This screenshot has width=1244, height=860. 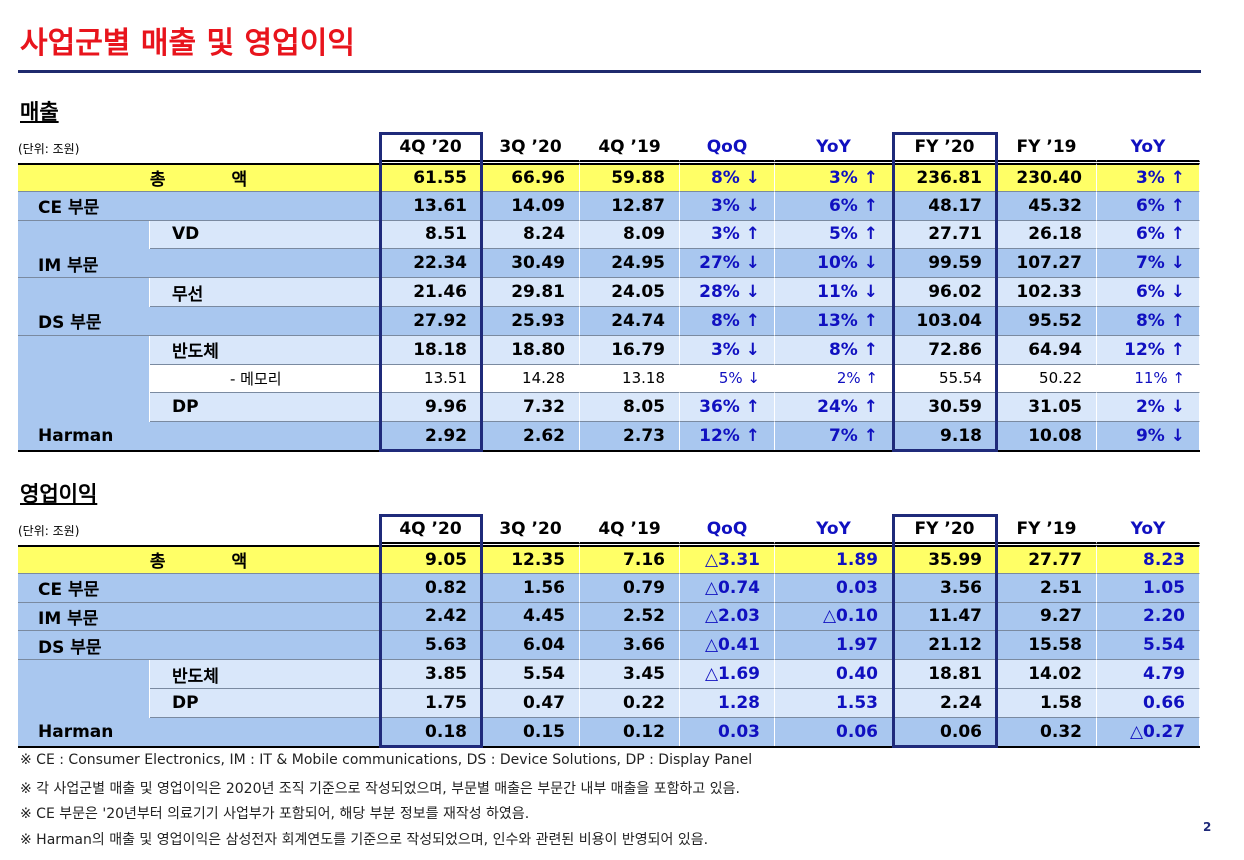 I want to click on value-cell: 10% ↓, so click(x=834, y=264).